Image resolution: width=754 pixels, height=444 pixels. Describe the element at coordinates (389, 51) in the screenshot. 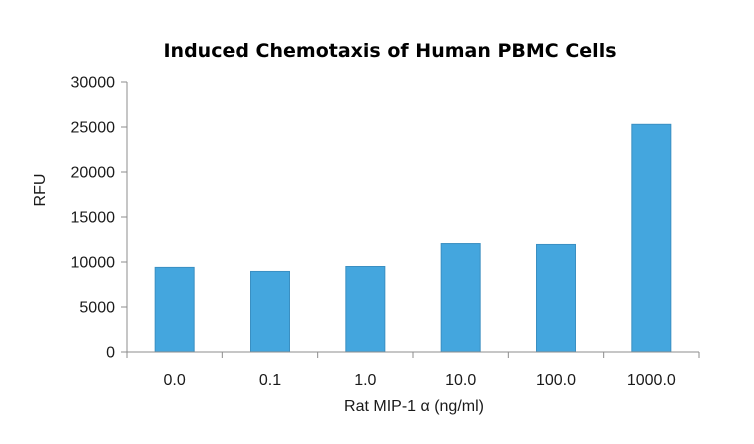

I see `chart-title: Induced Chemotaxis of Human PBMC Cells` at that location.